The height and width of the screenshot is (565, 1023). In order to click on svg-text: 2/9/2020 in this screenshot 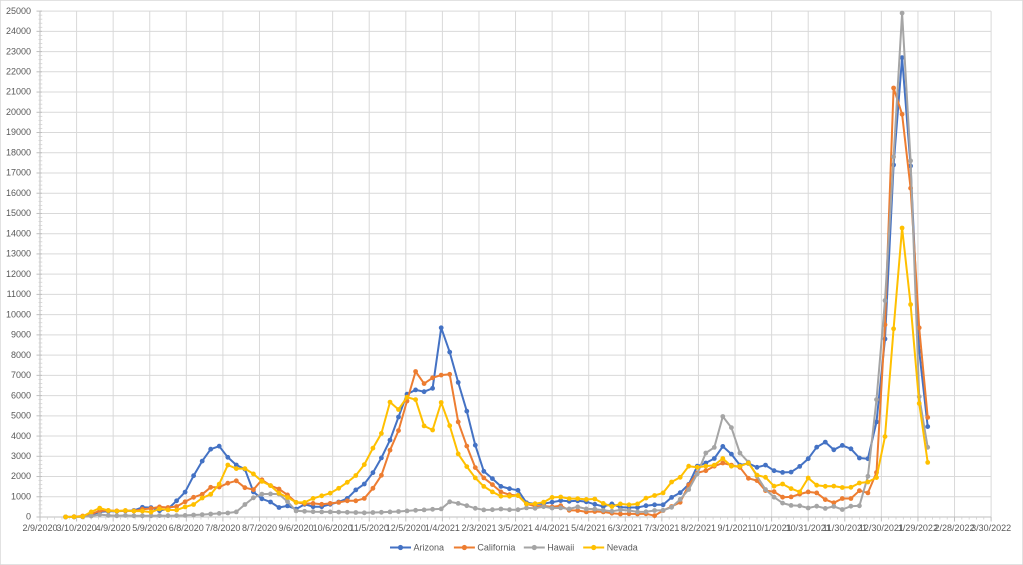, I will do `click(39, 528)`.